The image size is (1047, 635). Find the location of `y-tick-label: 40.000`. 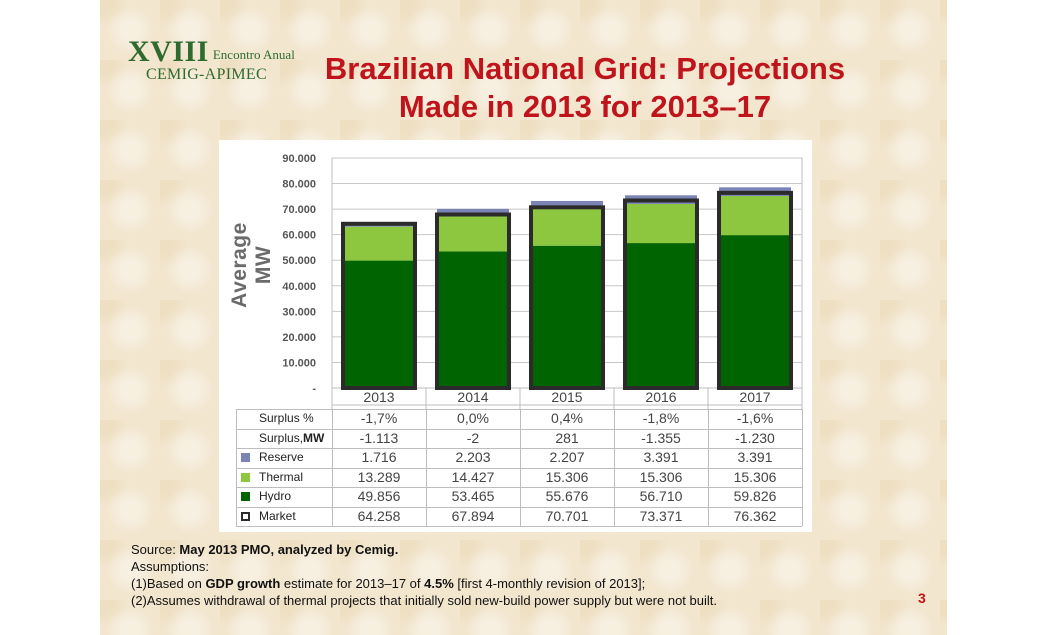

y-tick-label: 40.000 is located at coordinates (299, 287).